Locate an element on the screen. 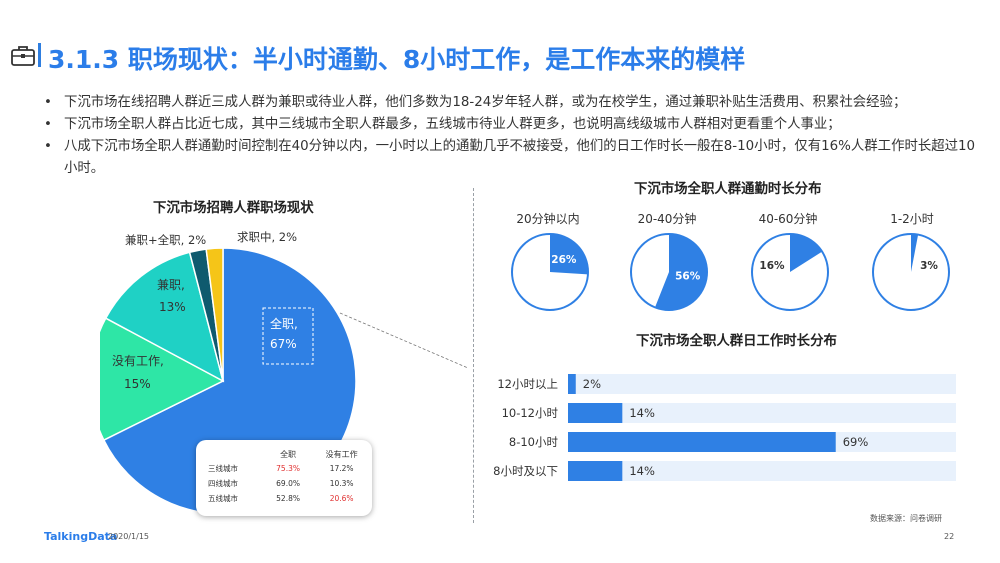 The image size is (1000, 563). commute-pie-label: 56% is located at coordinates (688, 277).